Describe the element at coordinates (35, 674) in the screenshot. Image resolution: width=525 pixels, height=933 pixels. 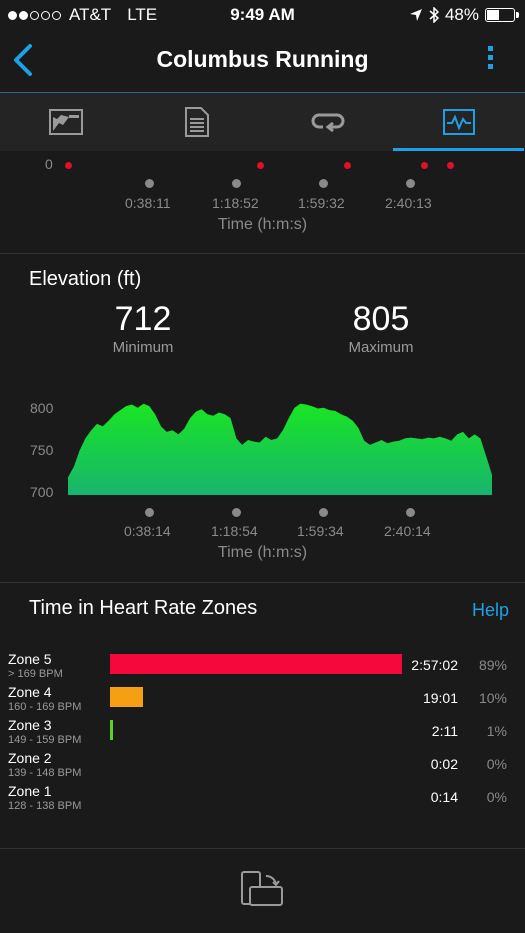
I see `zone-range: > 169 BPM` at that location.